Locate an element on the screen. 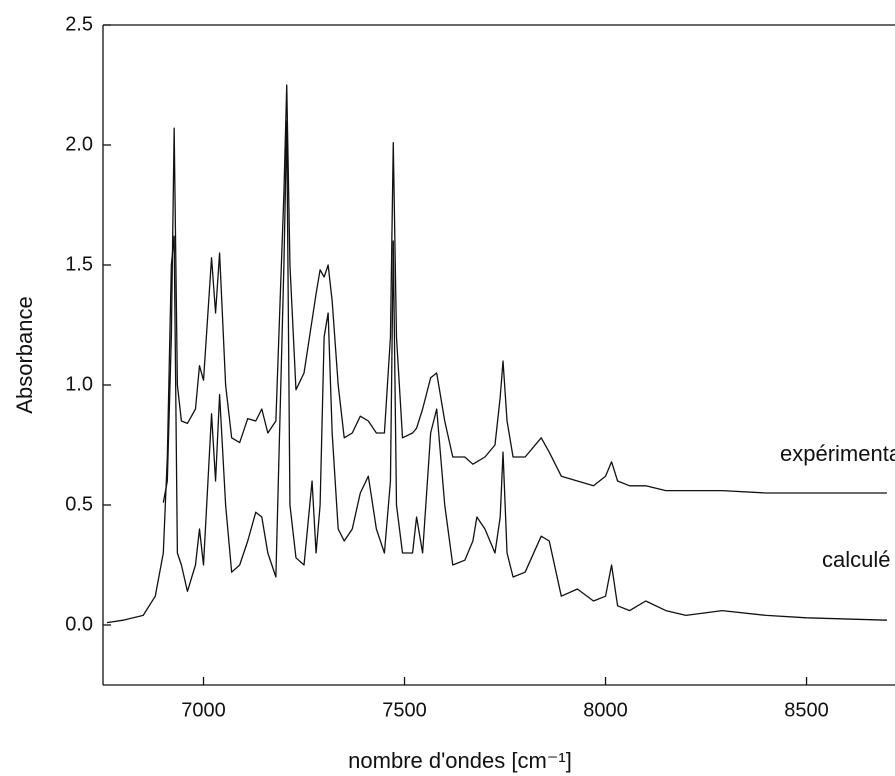 This screenshot has height=776, width=895. series-label: expérimental is located at coordinates (837, 453).